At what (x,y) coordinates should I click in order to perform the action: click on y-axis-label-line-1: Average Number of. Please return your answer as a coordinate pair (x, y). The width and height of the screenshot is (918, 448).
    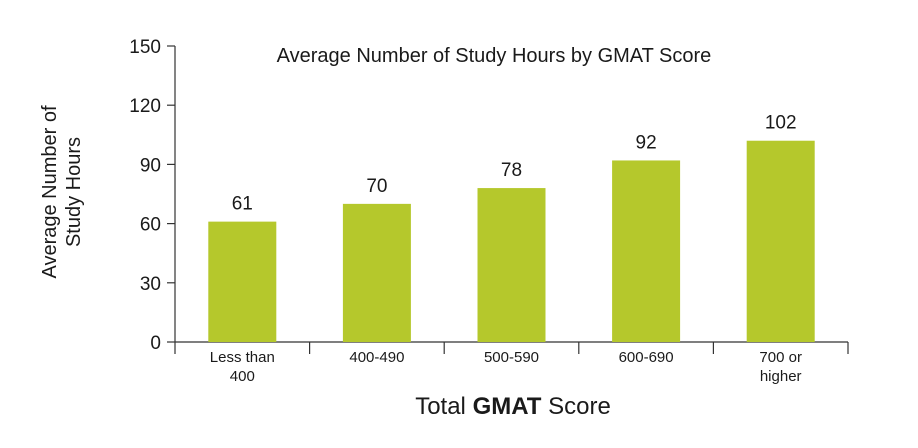
    Looking at the image, I should click on (50, 192).